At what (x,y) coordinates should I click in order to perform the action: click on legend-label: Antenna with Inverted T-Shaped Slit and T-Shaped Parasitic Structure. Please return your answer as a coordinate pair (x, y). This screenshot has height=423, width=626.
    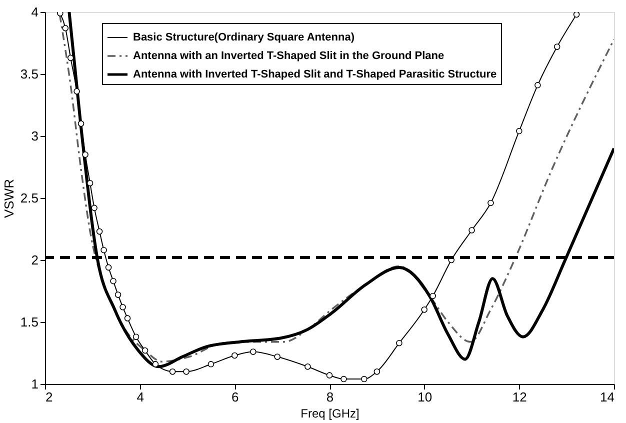
    Looking at the image, I should click on (315, 74).